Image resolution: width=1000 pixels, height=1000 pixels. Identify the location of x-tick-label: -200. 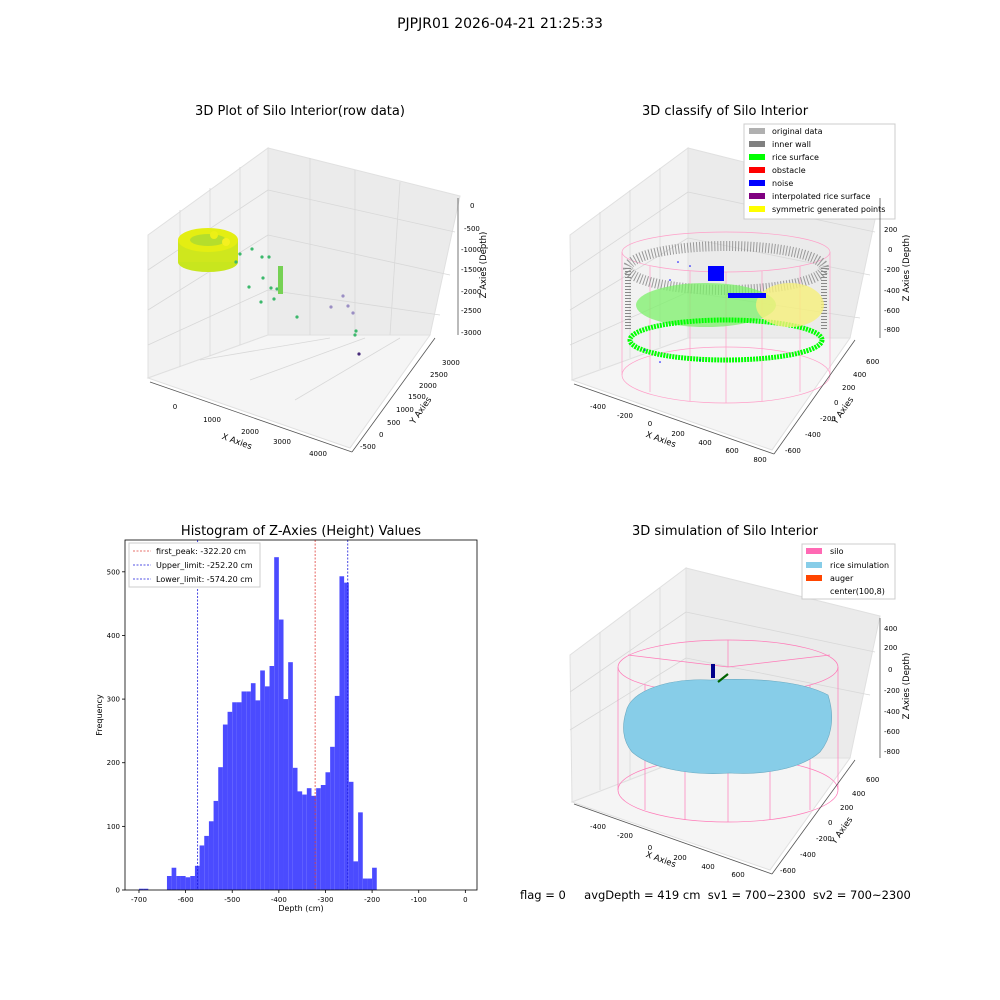
(372, 900).